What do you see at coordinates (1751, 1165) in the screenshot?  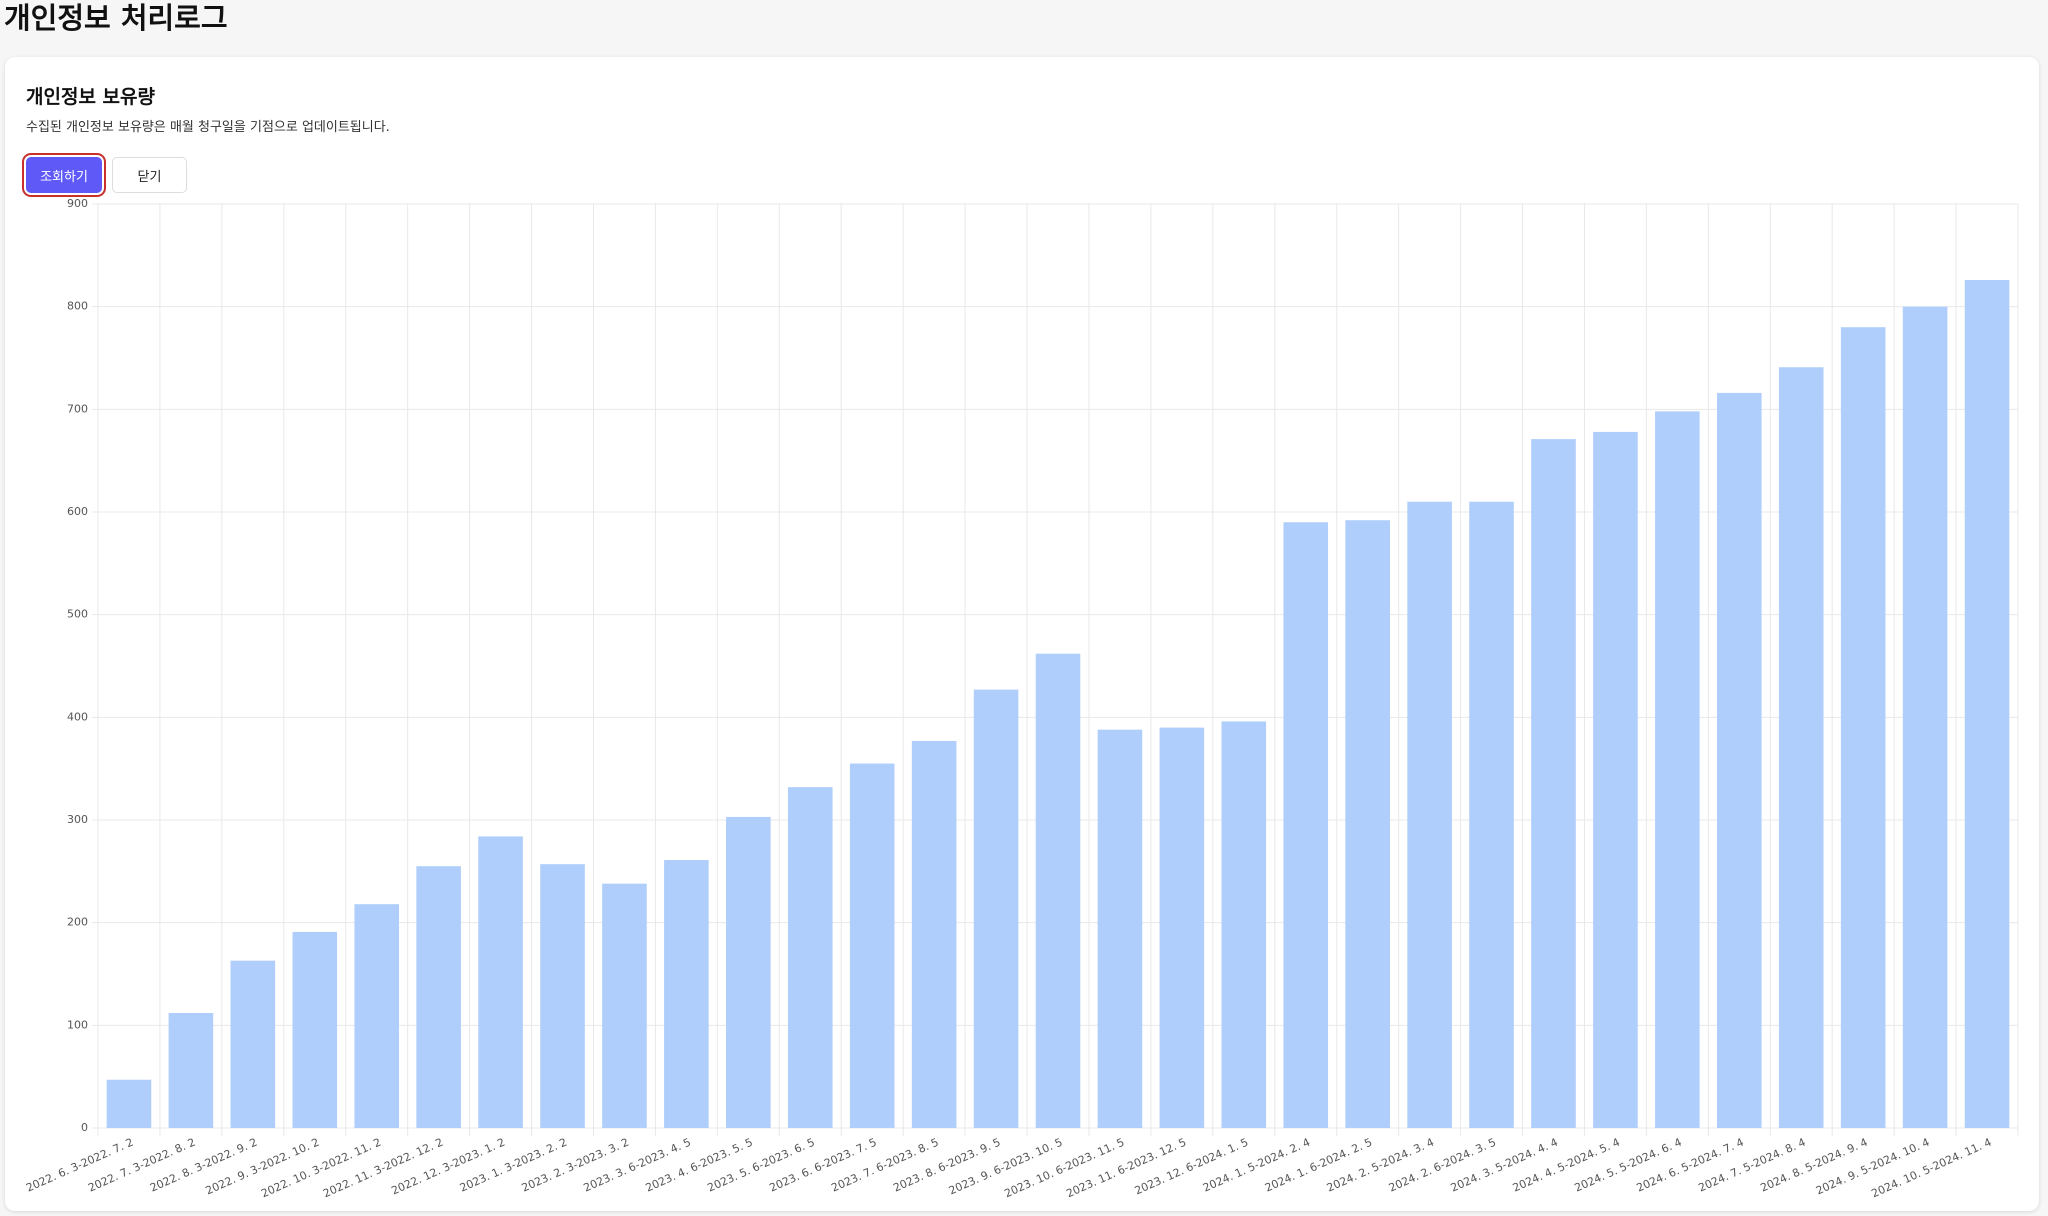 I see `x-tick-label: 2024. 7. 5-2024. 8. 4` at bounding box center [1751, 1165].